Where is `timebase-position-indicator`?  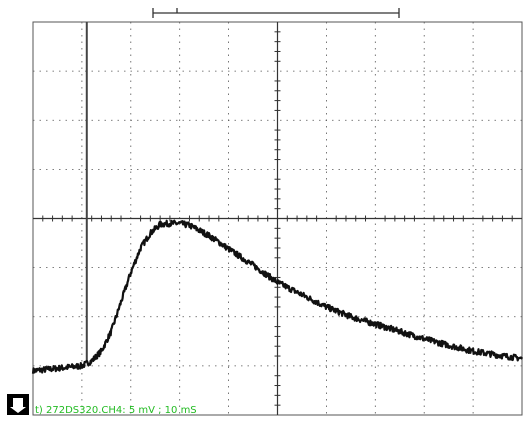 timebase-position-indicator is located at coordinates (276, 13).